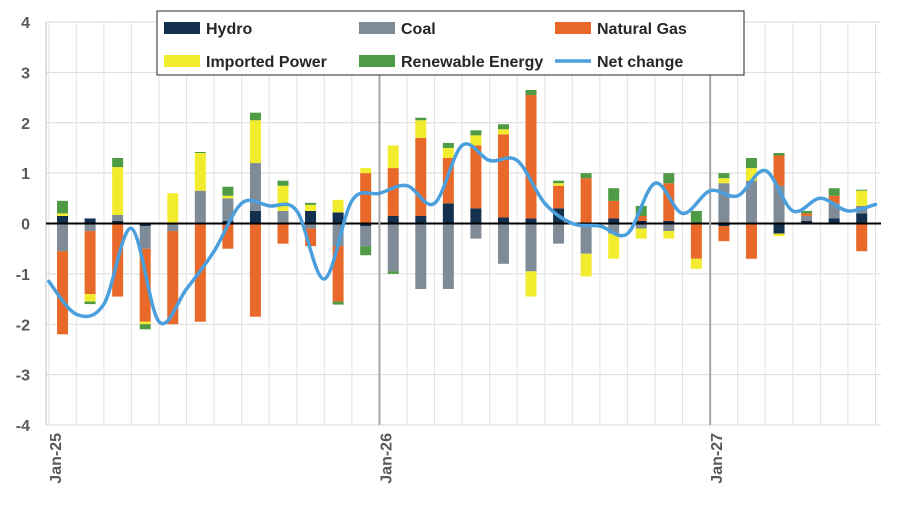  Describe the element at coordinates (377, 61) in the screenshot. I see `legend-swatch-renewable-energy` at that location.